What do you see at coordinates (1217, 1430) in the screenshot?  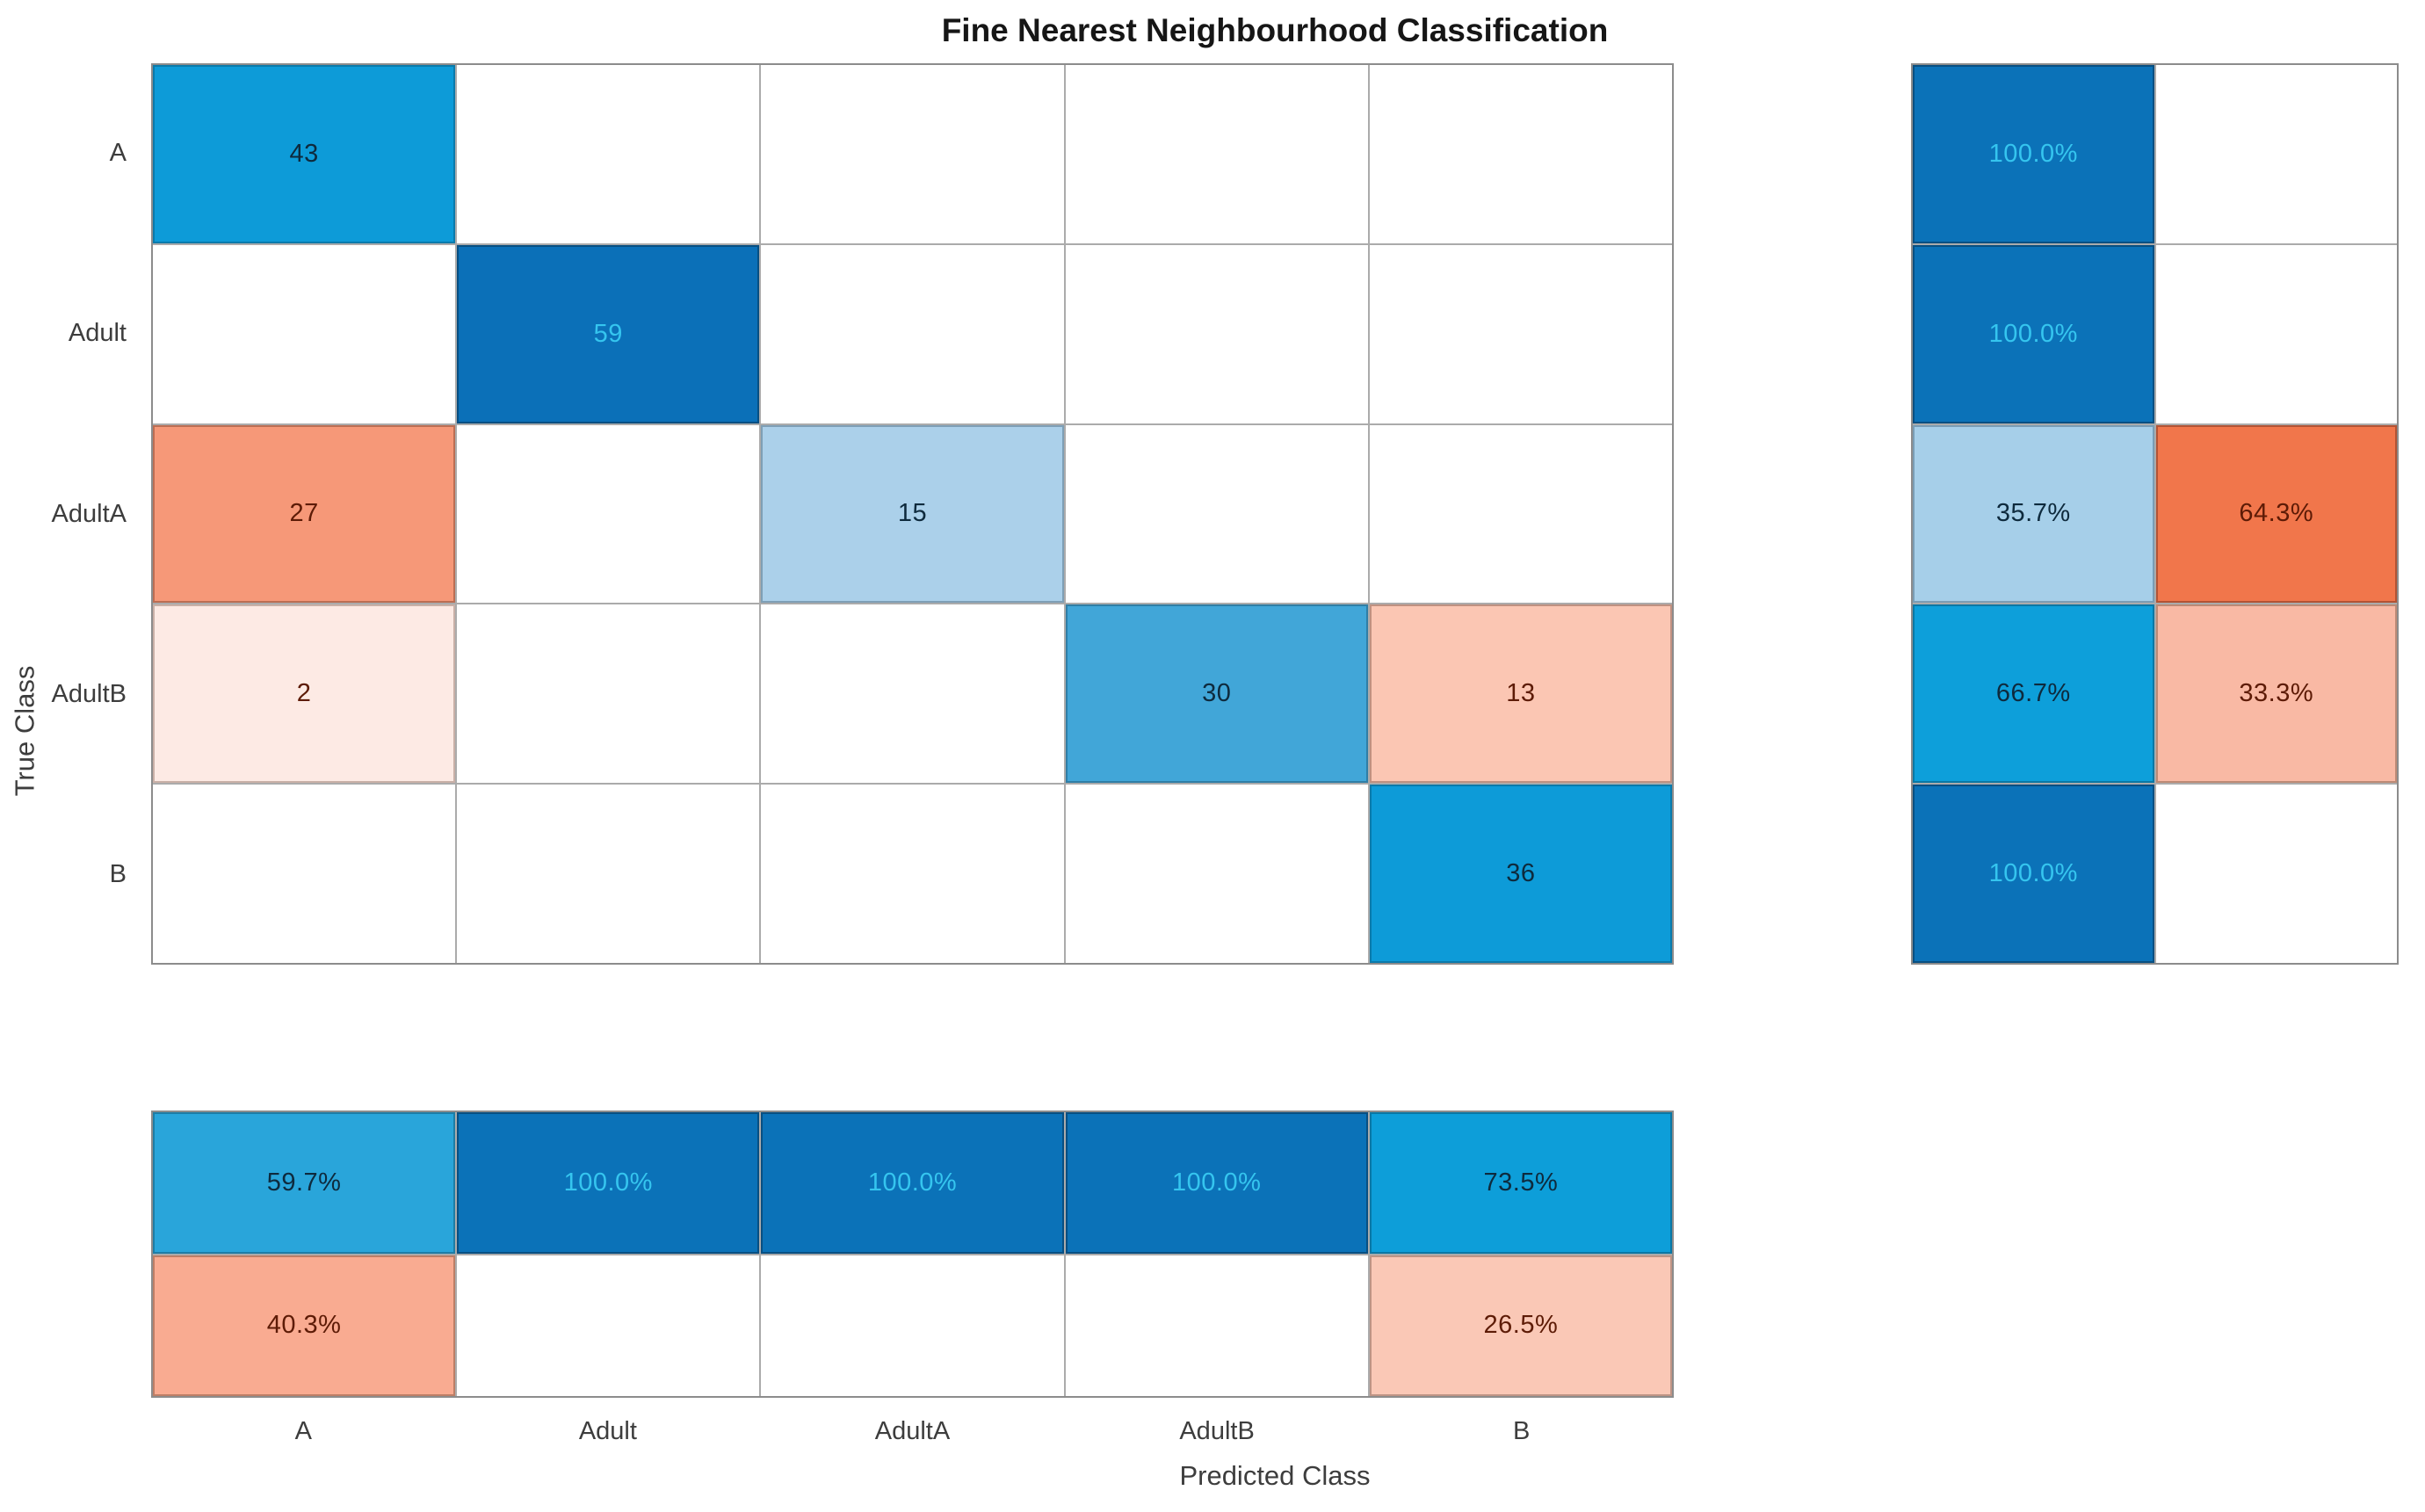 I see `x-tick-label: AdultB` at bounding box center [1217, 1430].